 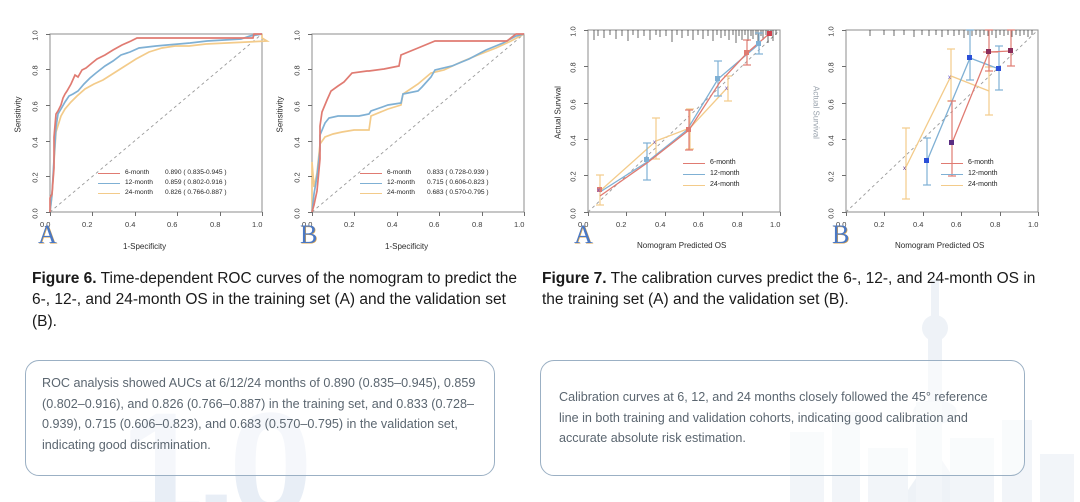 What do you see at coordinates (956, 224) in the screenshot?
I see `fig7-b-xtick: 0.6` at bounding box center [956, 224].